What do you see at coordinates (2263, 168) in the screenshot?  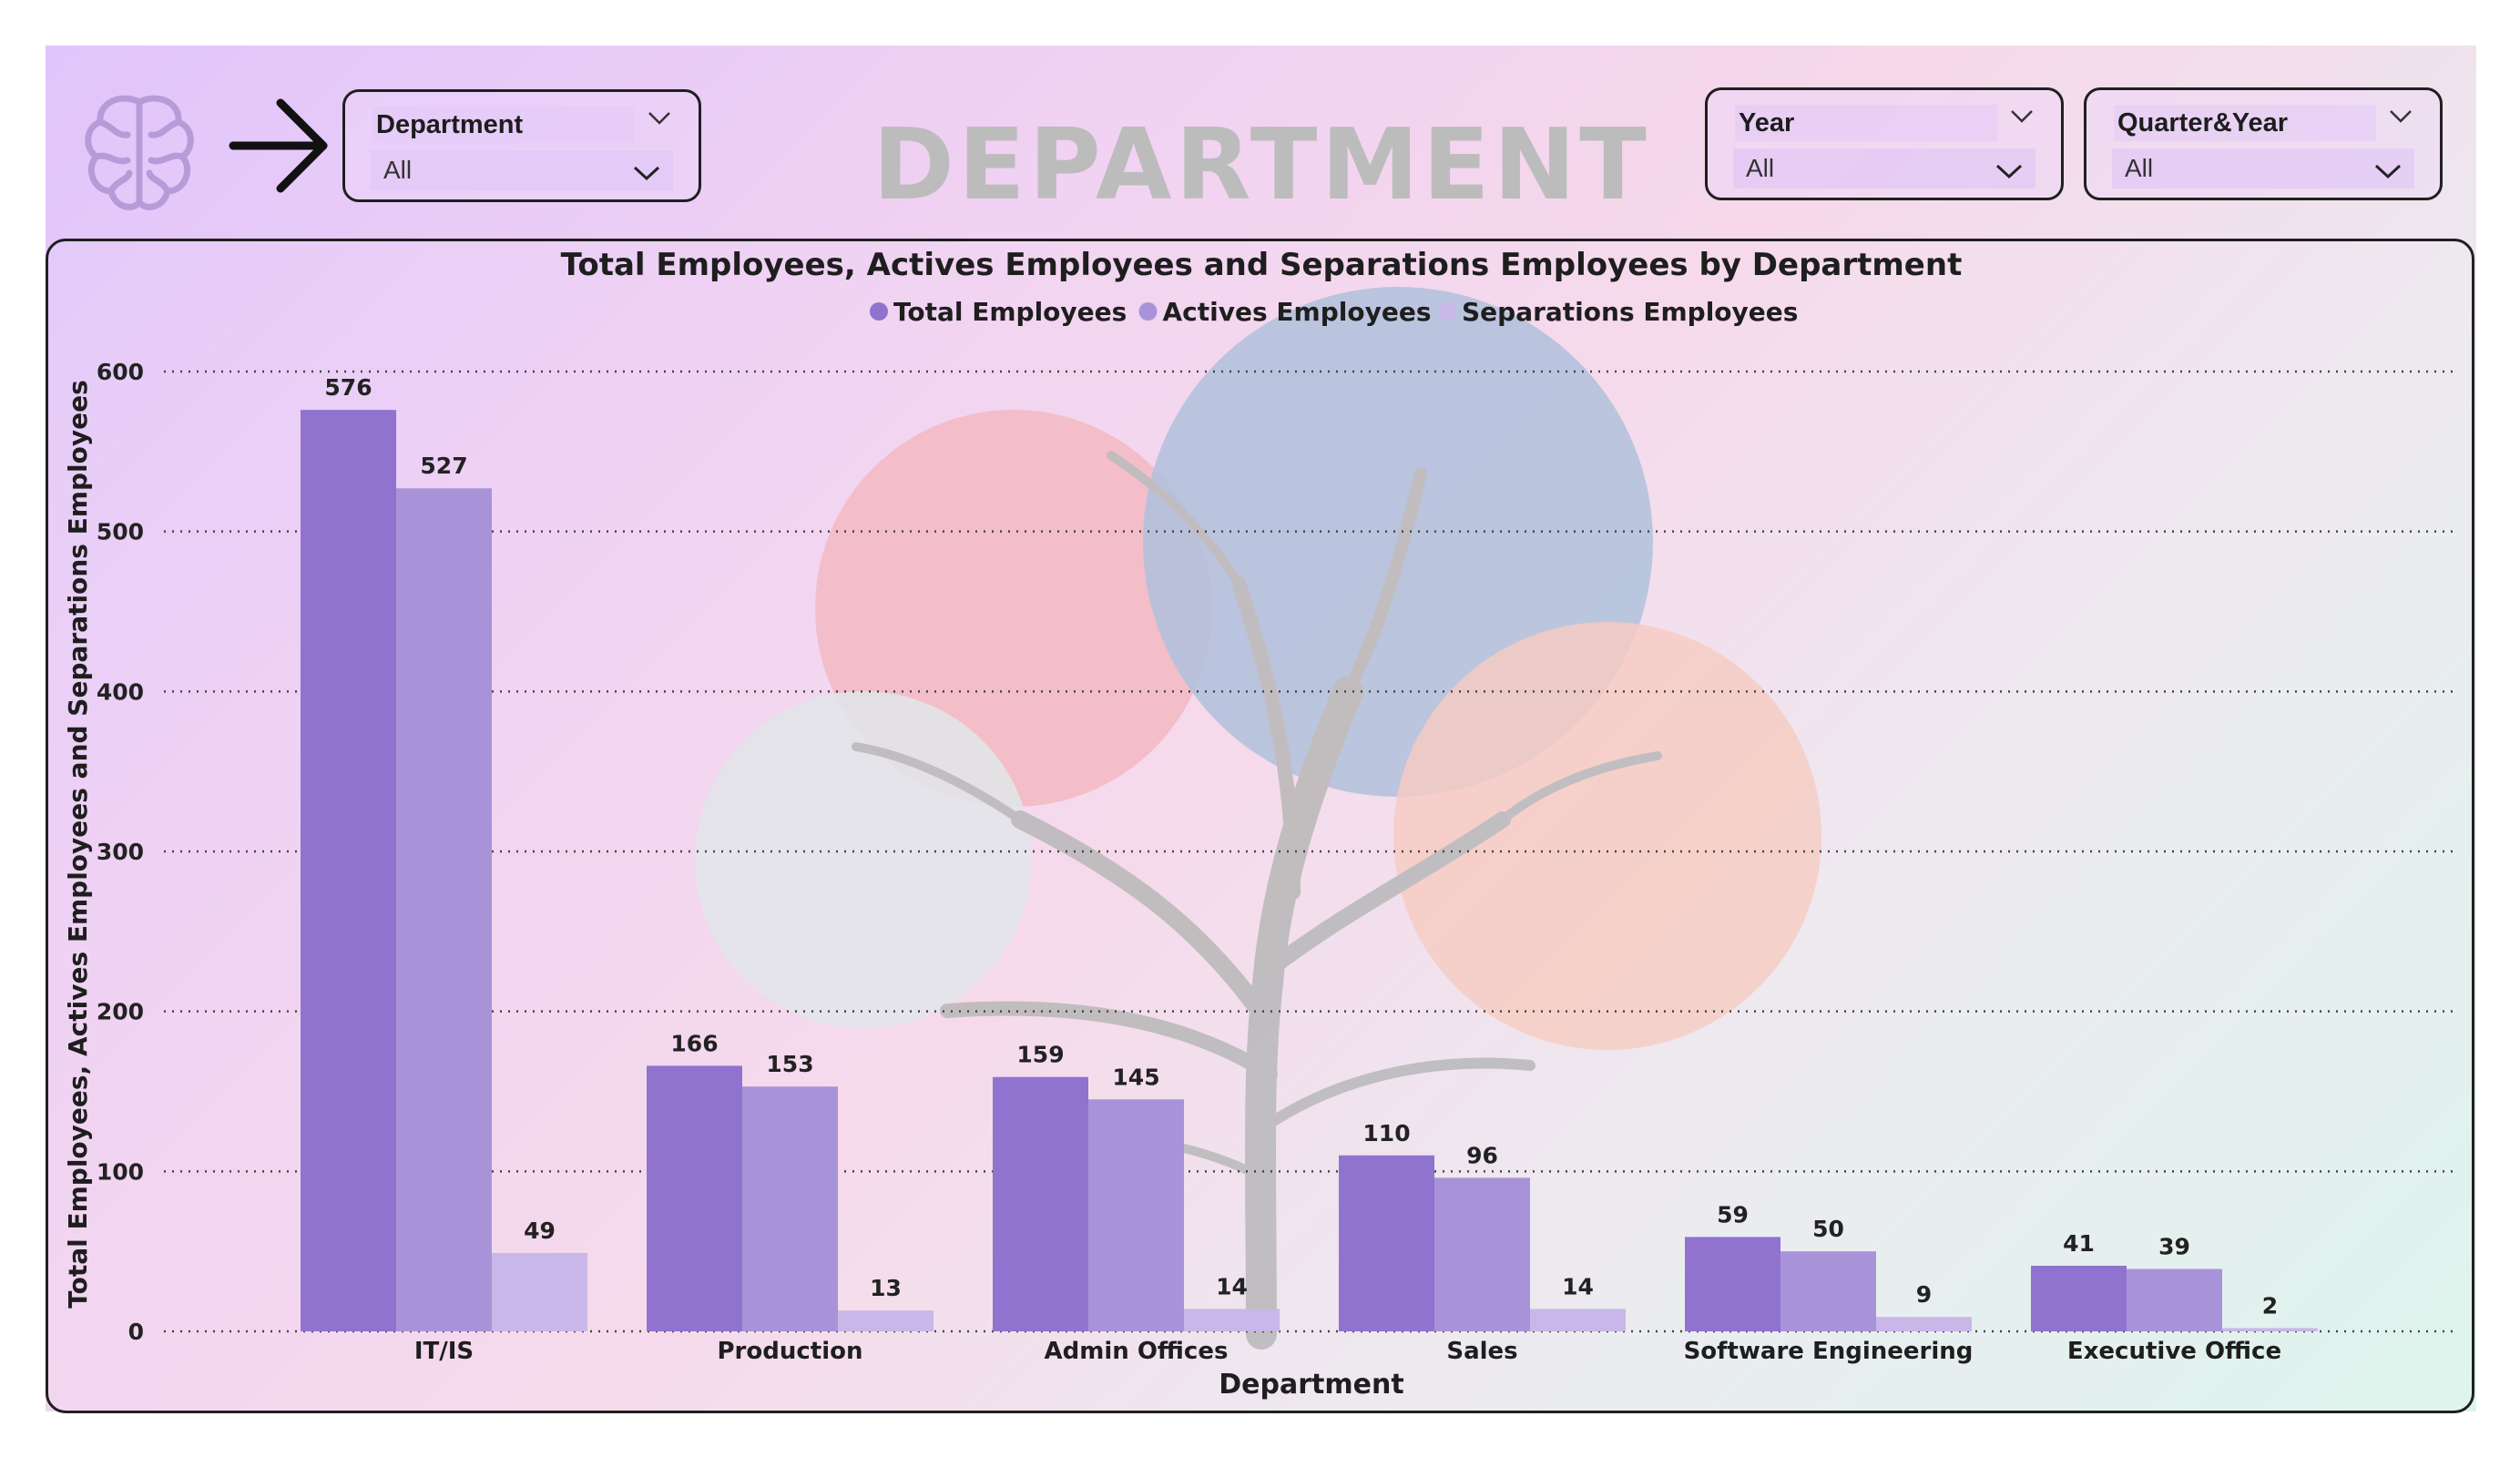 I see `quarter-year-dropdown: All` at bounding box center [2263, 168].